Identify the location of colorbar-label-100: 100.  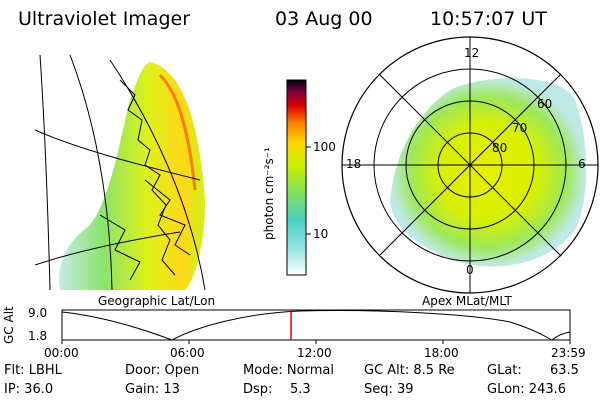
(324, 147).